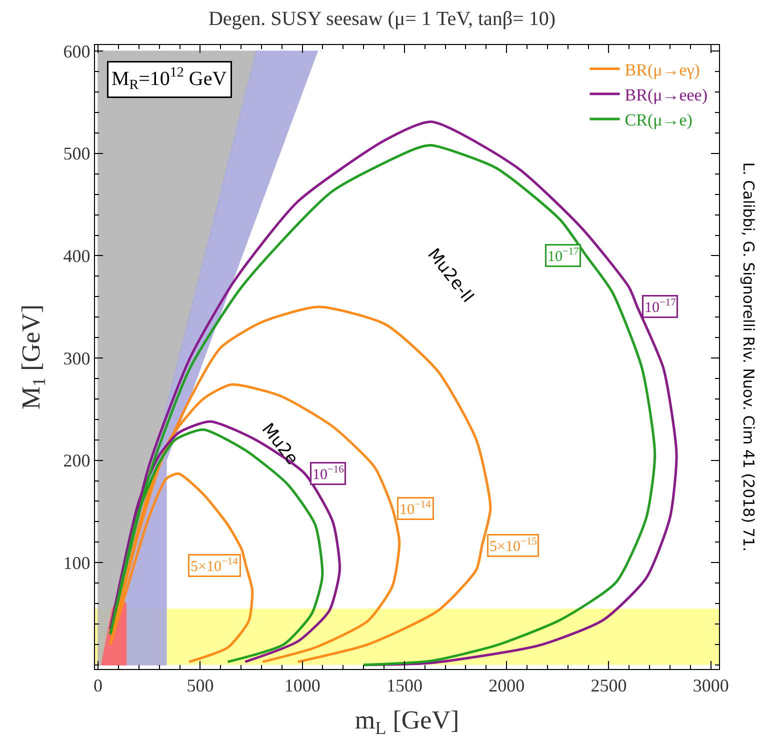 The image size is (764, 744). Describe the element at coordinates (666, 95) in the screenshot. I see `legend-label: BR(μ→eee)` at that location.